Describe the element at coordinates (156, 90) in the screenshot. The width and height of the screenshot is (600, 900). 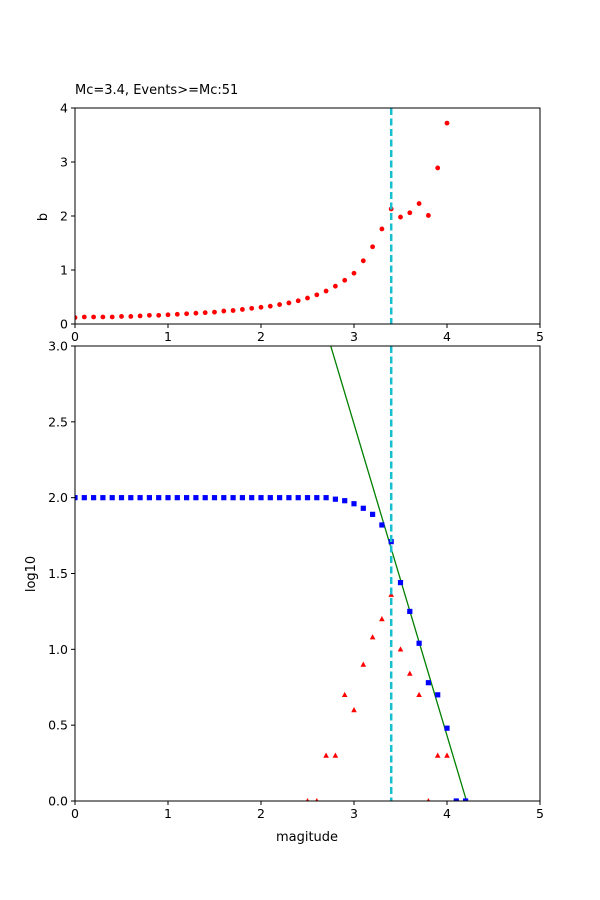
I see `chart-title: Mc=3.4, Events>=Mc:51` at that location.